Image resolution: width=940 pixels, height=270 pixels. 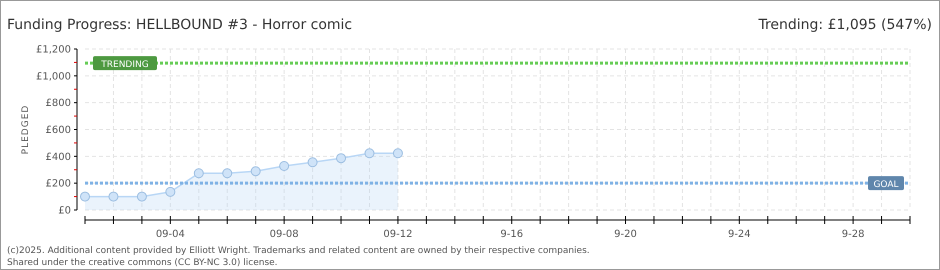 What do you see at coordinates (625, 234) in the screenshot?
I see `x-tick-label: 9-20` at bounding box center [625, 234].